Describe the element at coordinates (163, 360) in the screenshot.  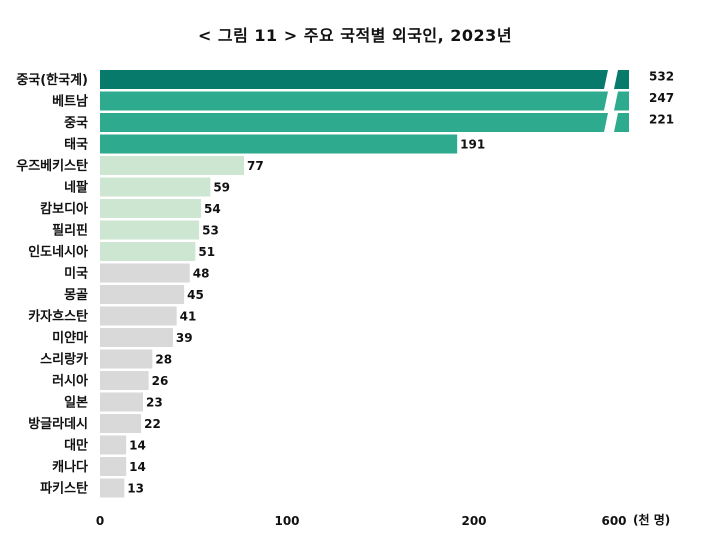
I see `value-label: 28` at that location.